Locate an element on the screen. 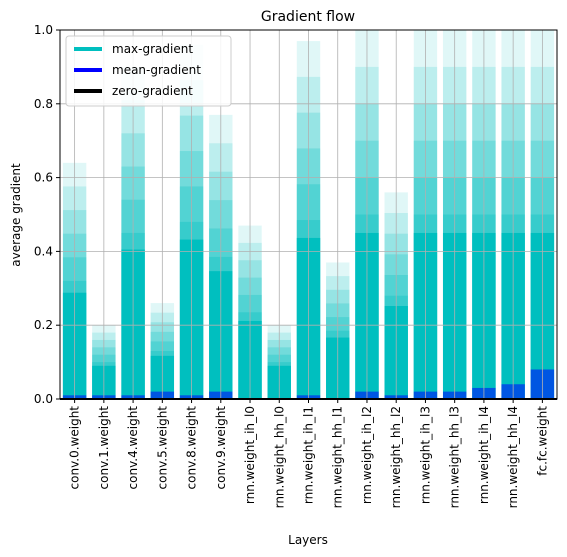  y-tick-label: 1.0 is located at coordinates (43, 30).